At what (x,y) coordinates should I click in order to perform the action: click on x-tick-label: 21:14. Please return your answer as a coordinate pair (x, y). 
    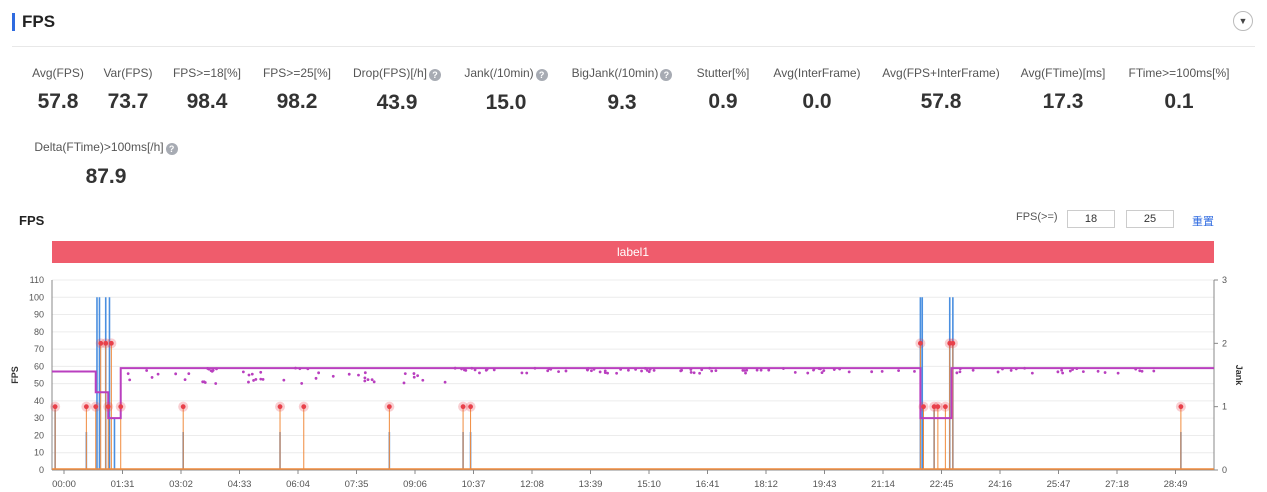
    Looking at the image, I should click on (883, 484).